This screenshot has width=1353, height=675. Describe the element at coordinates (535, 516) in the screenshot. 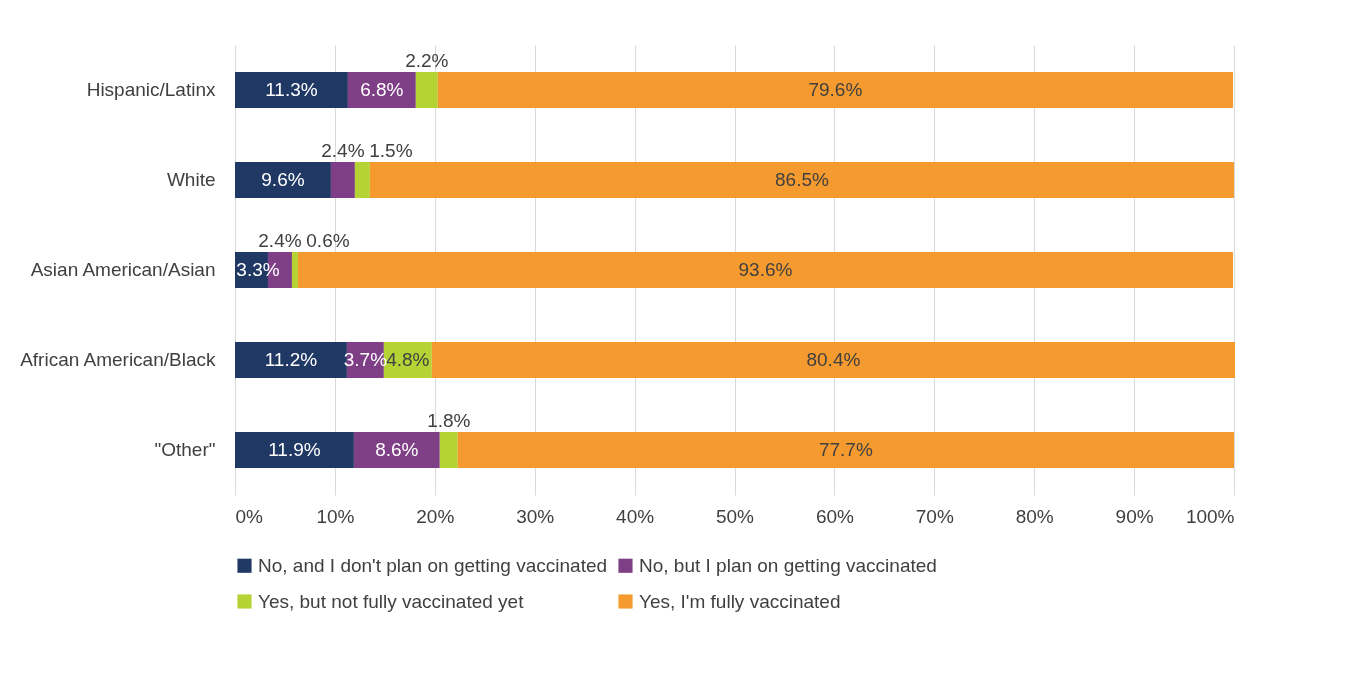

I see `x-tick-label: 30%` at that location.